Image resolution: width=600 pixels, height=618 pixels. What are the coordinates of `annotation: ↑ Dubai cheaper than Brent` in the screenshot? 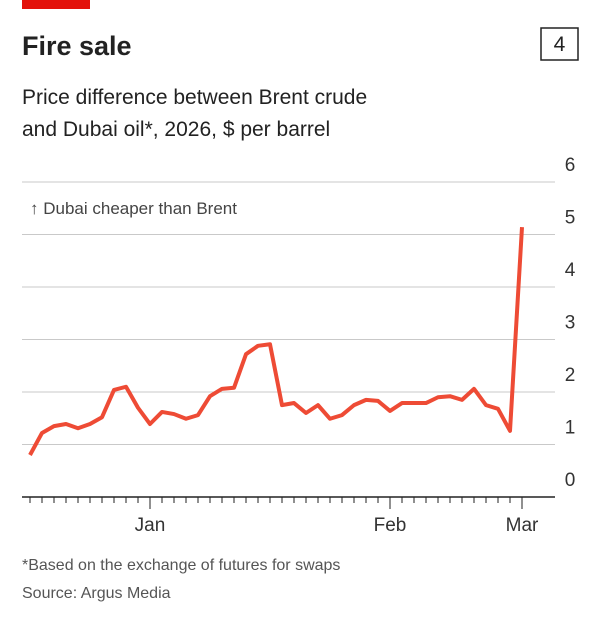 It's located at (133, 208).